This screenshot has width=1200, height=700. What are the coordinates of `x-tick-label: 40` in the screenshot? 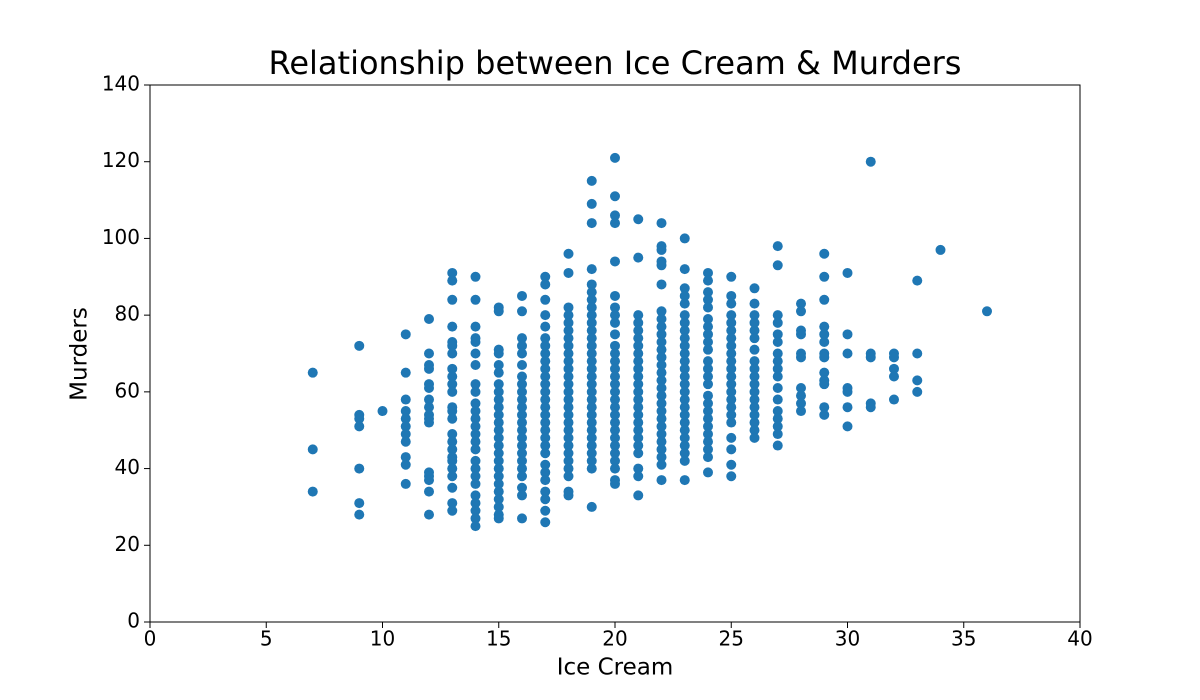 It's located at (1079, 639).